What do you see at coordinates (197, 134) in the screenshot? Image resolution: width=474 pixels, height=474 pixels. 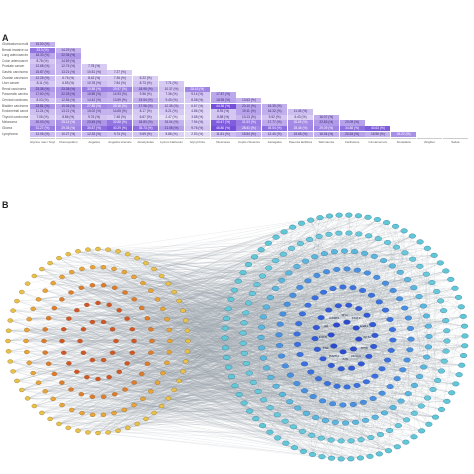 I see `heatmap-cell: 2.53 (%)` at bounding box center [197, 134].